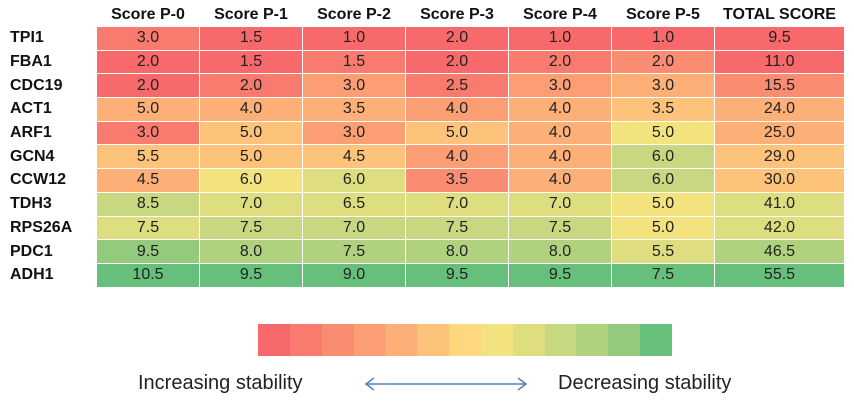 This screenshot has width=854, height=402. What do you see at coordinates (446, 384) in the screenshot?
I see `legend-arrow` at bounding box center [446, 384].